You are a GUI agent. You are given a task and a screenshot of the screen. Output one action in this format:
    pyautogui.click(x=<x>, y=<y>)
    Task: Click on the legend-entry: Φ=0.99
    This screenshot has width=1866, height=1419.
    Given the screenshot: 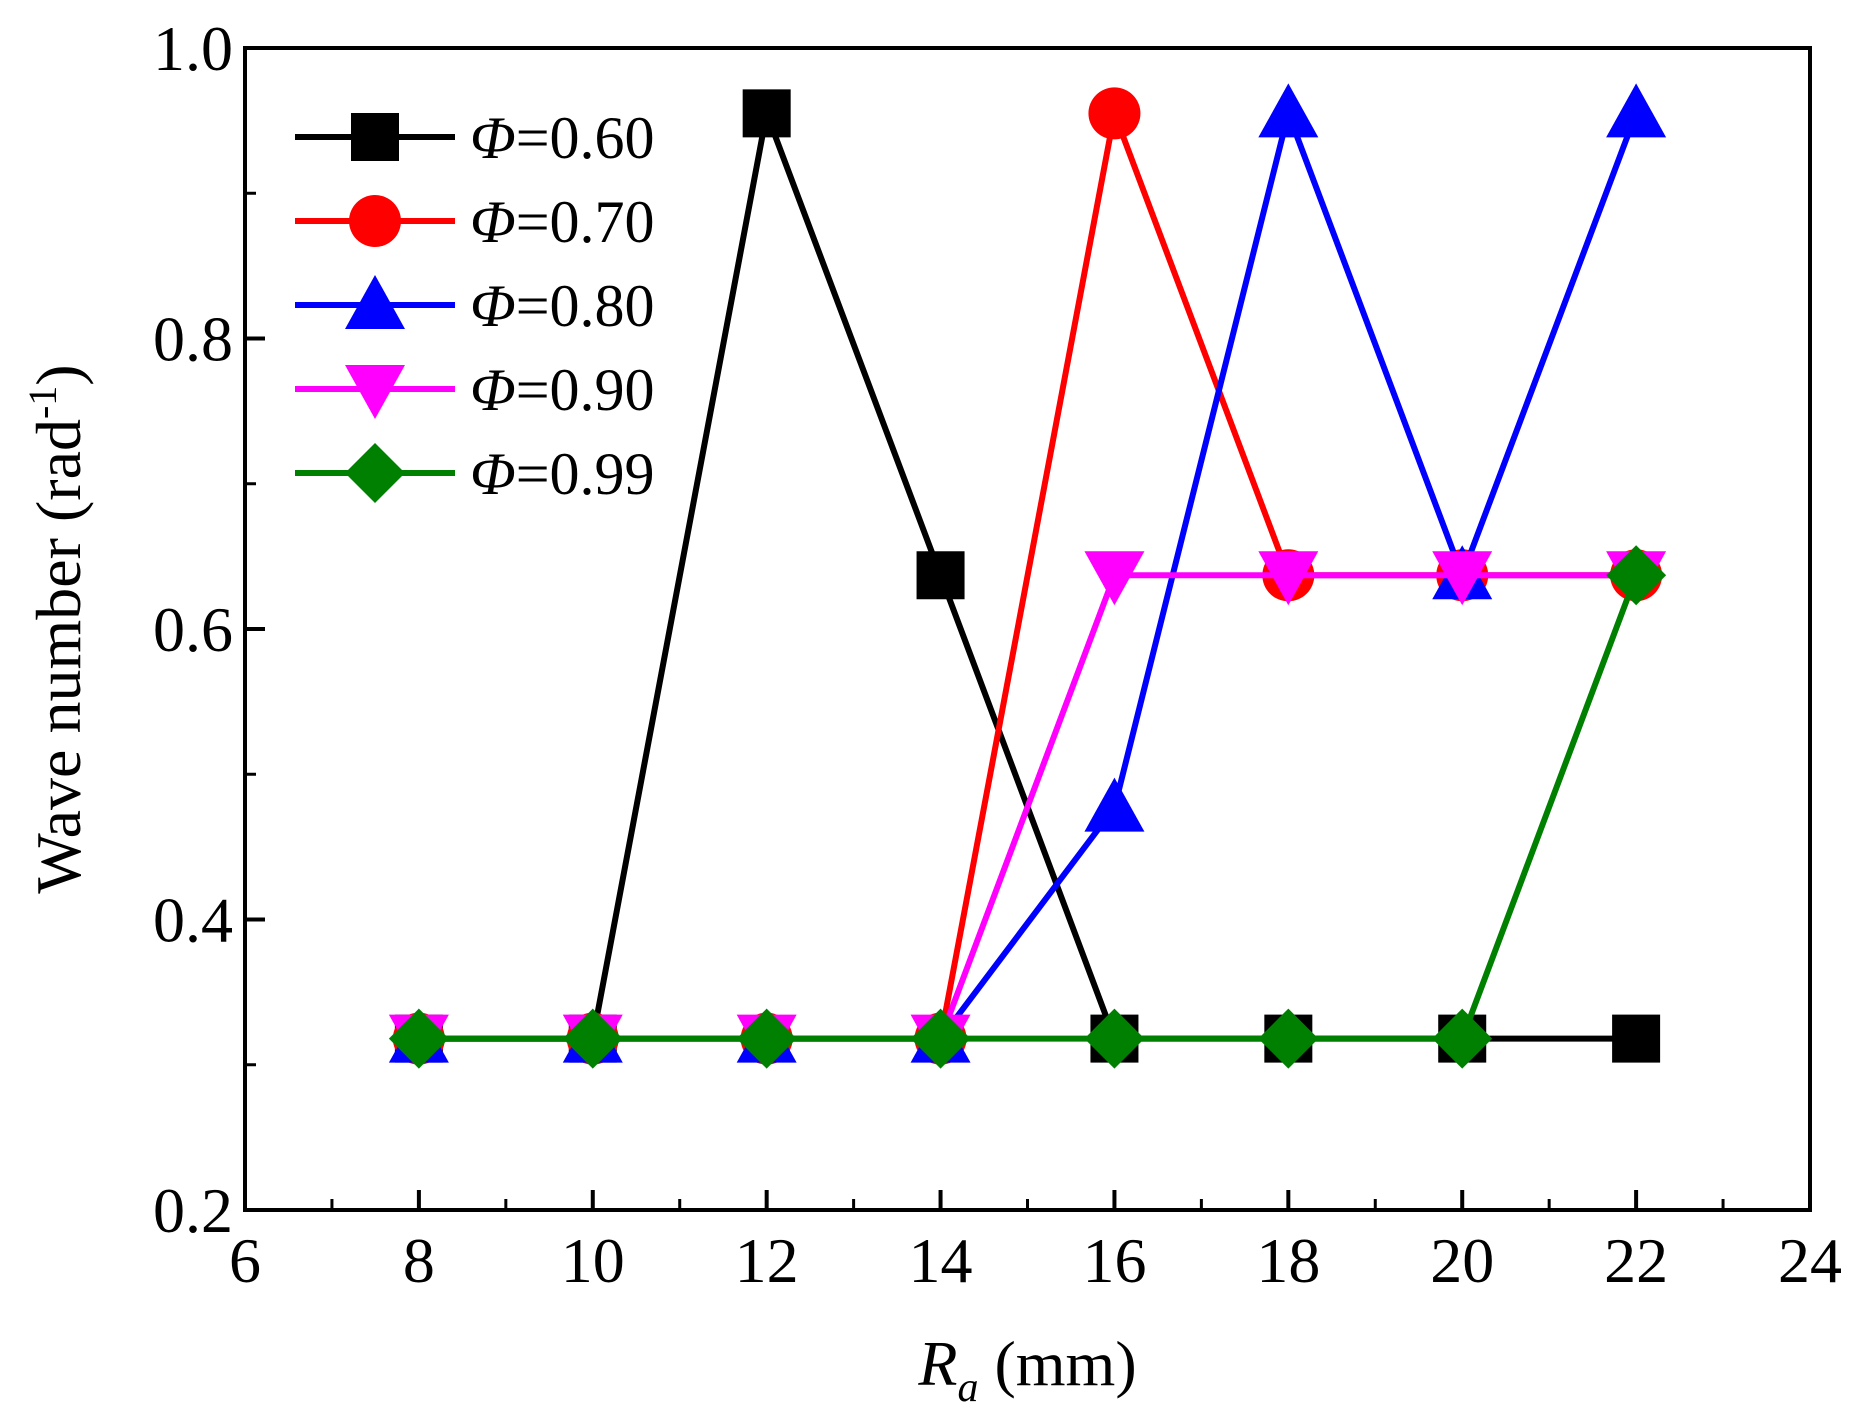 What is the action you would take?
    pyautogui.click(x=475, y=474)
    